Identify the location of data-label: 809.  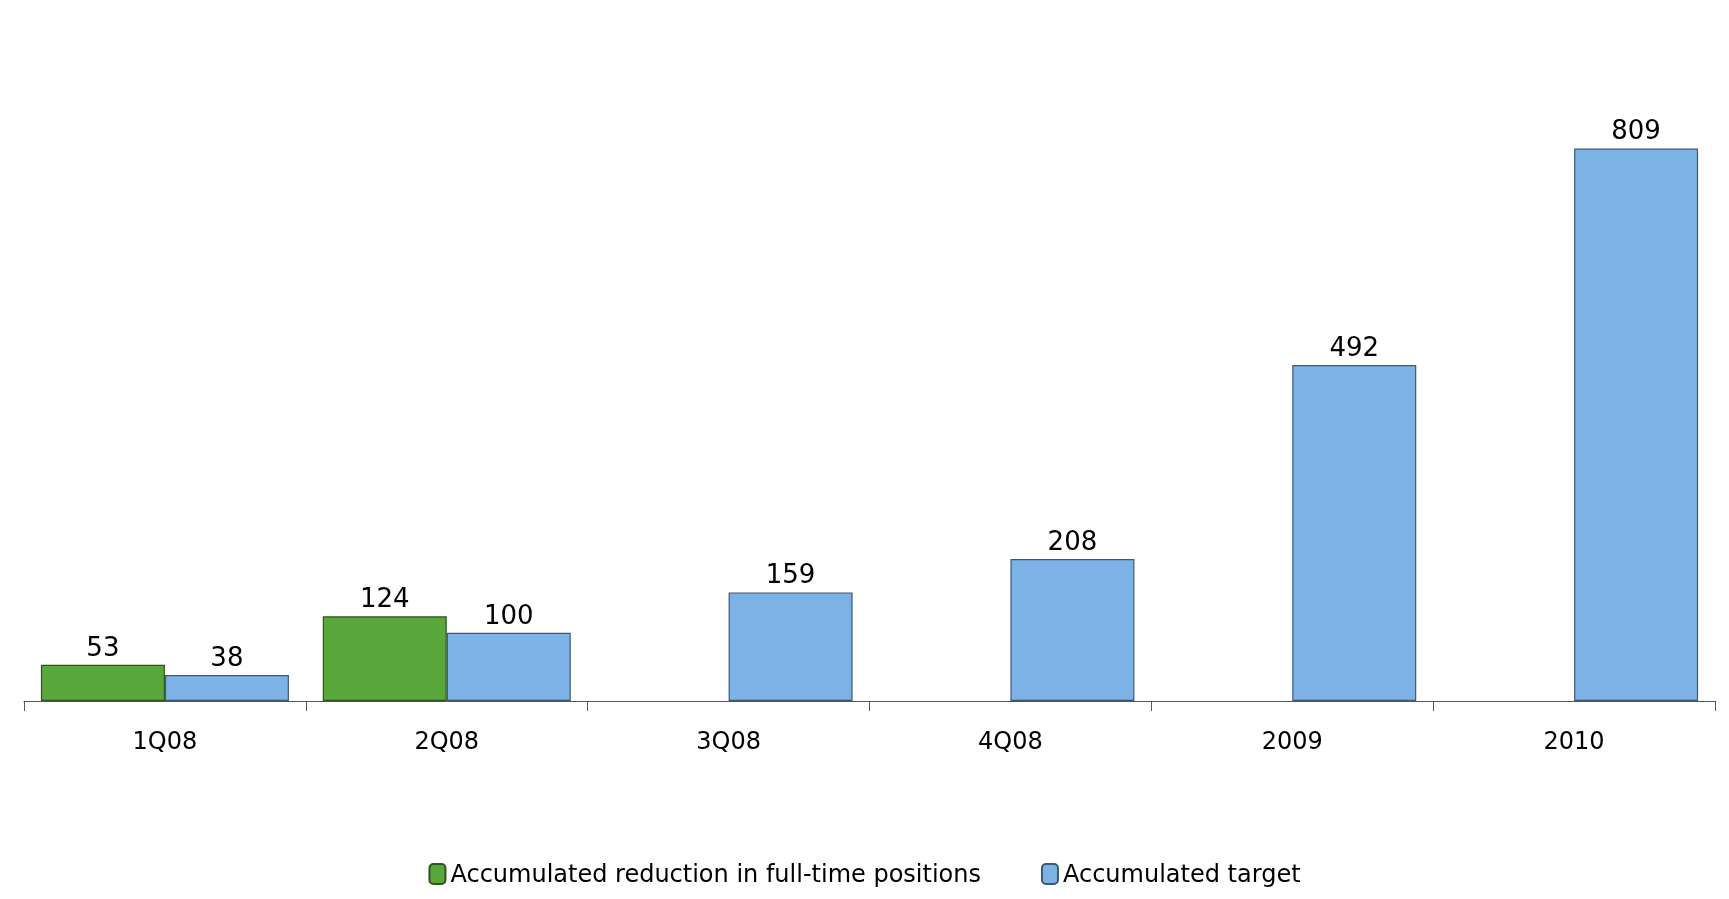
(1636, 130).